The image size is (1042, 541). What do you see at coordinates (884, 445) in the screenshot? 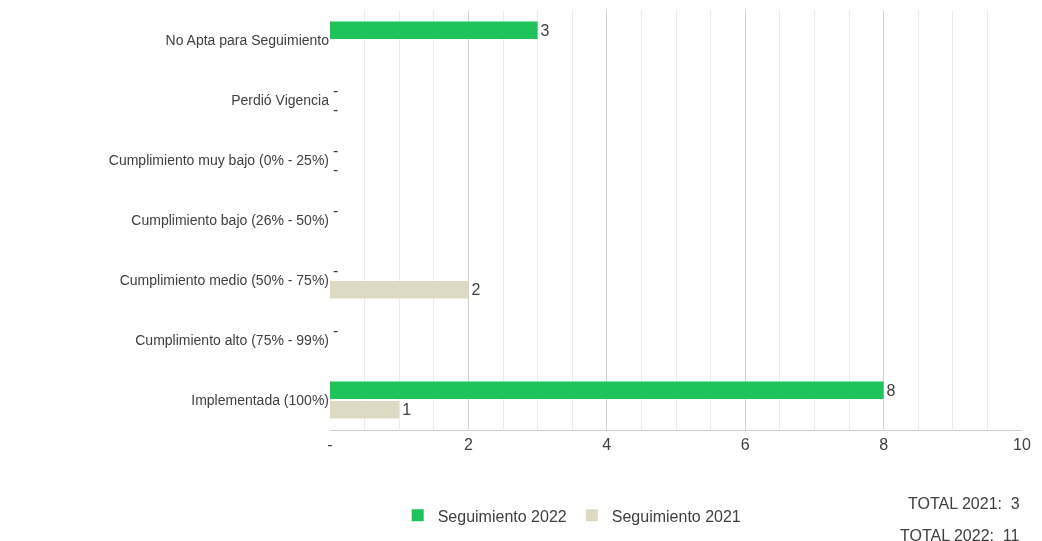
I see `x-tick-label: 8` at bounding box center [884, 445].